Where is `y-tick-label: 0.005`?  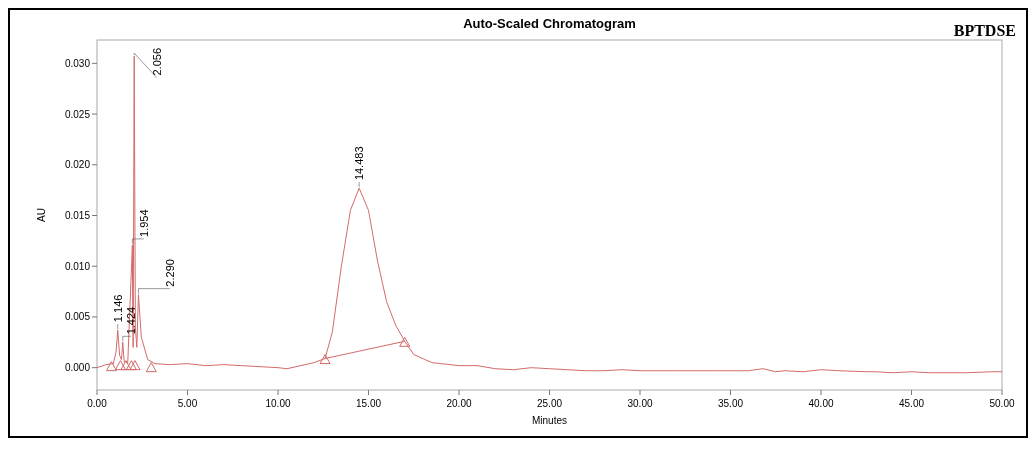 y-tick-label: 0.005 is located at coordinates (77, 317).